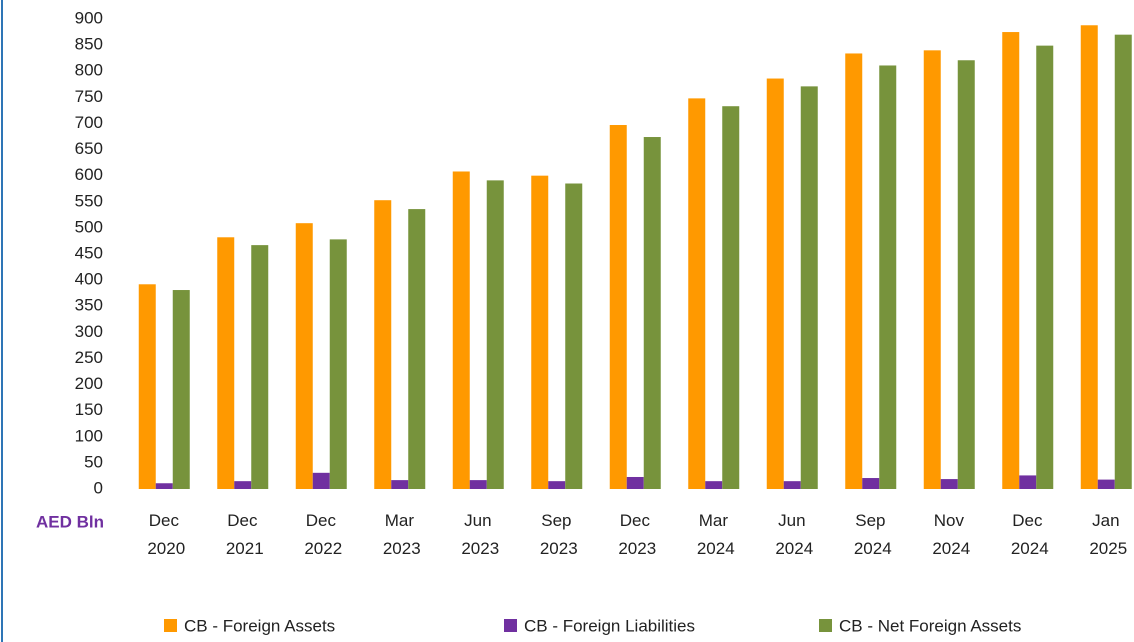 This screenshot has height=642, width=1134. Describe the element at coordinates (89, 331) in the screenshot. I see `y-tick-label: 300` at that location.